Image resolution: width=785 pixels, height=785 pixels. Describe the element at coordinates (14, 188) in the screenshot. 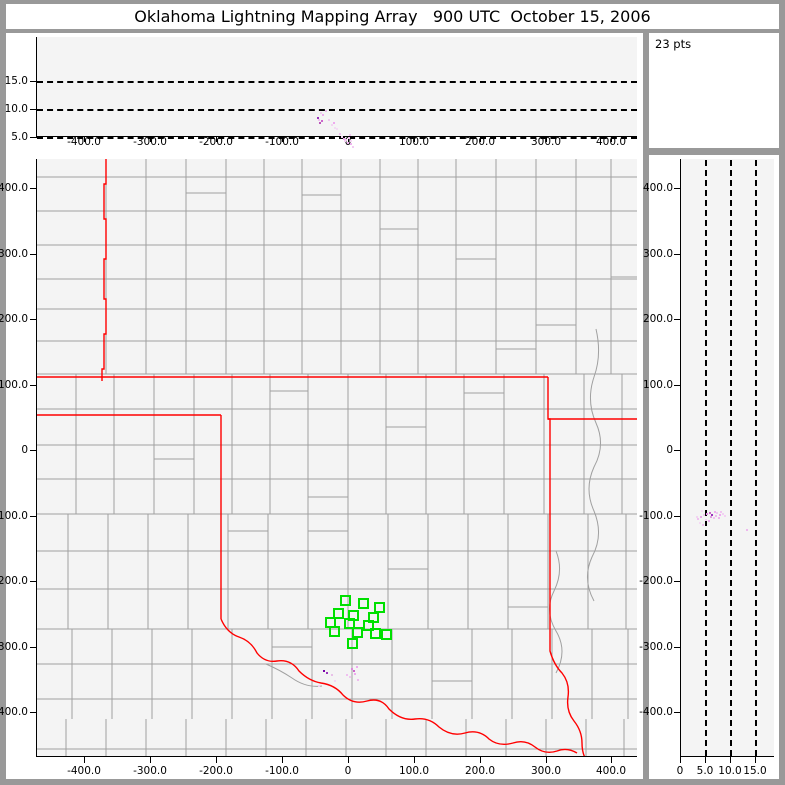

I see `y-tick-label-map-400: 400.0` at that location.